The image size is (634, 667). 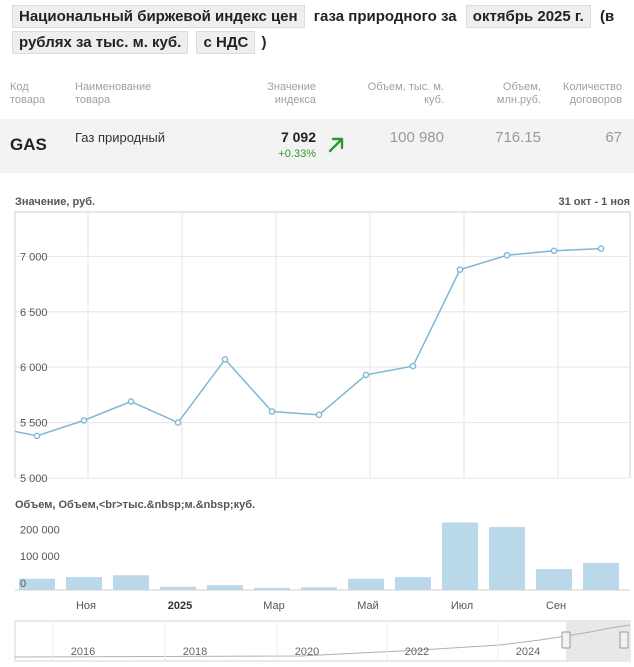 What do you see at coordinates (55, 202) in the screenshot?
I see `value-axis-title: Значение, руб.` at bounding box center [55, 202].